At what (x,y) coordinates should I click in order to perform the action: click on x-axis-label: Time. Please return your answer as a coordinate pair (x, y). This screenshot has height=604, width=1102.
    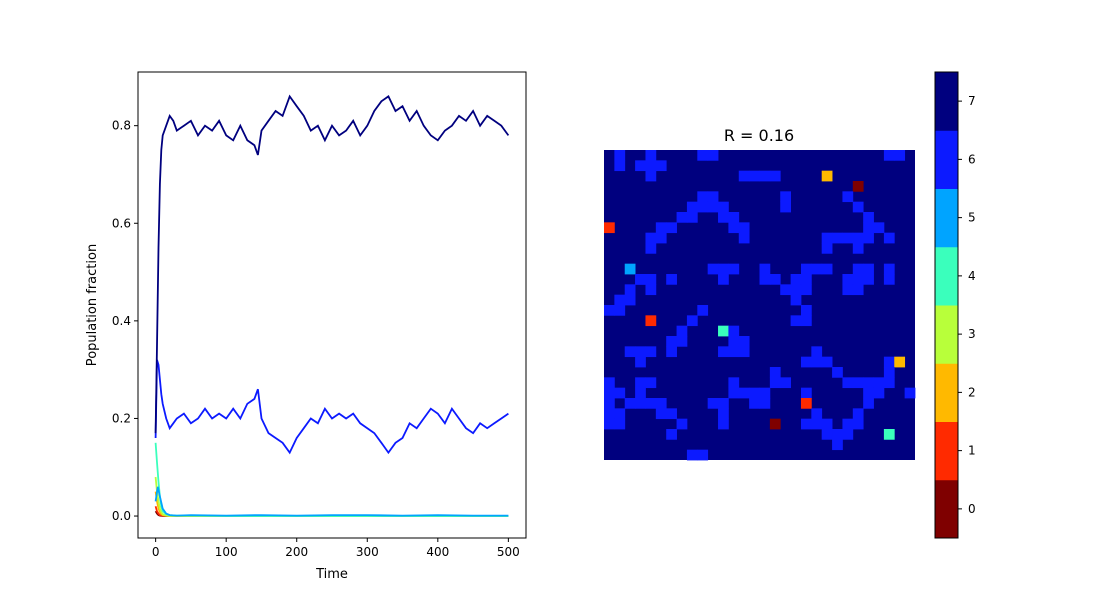
    Looking at the image, I should click on (331, 574).